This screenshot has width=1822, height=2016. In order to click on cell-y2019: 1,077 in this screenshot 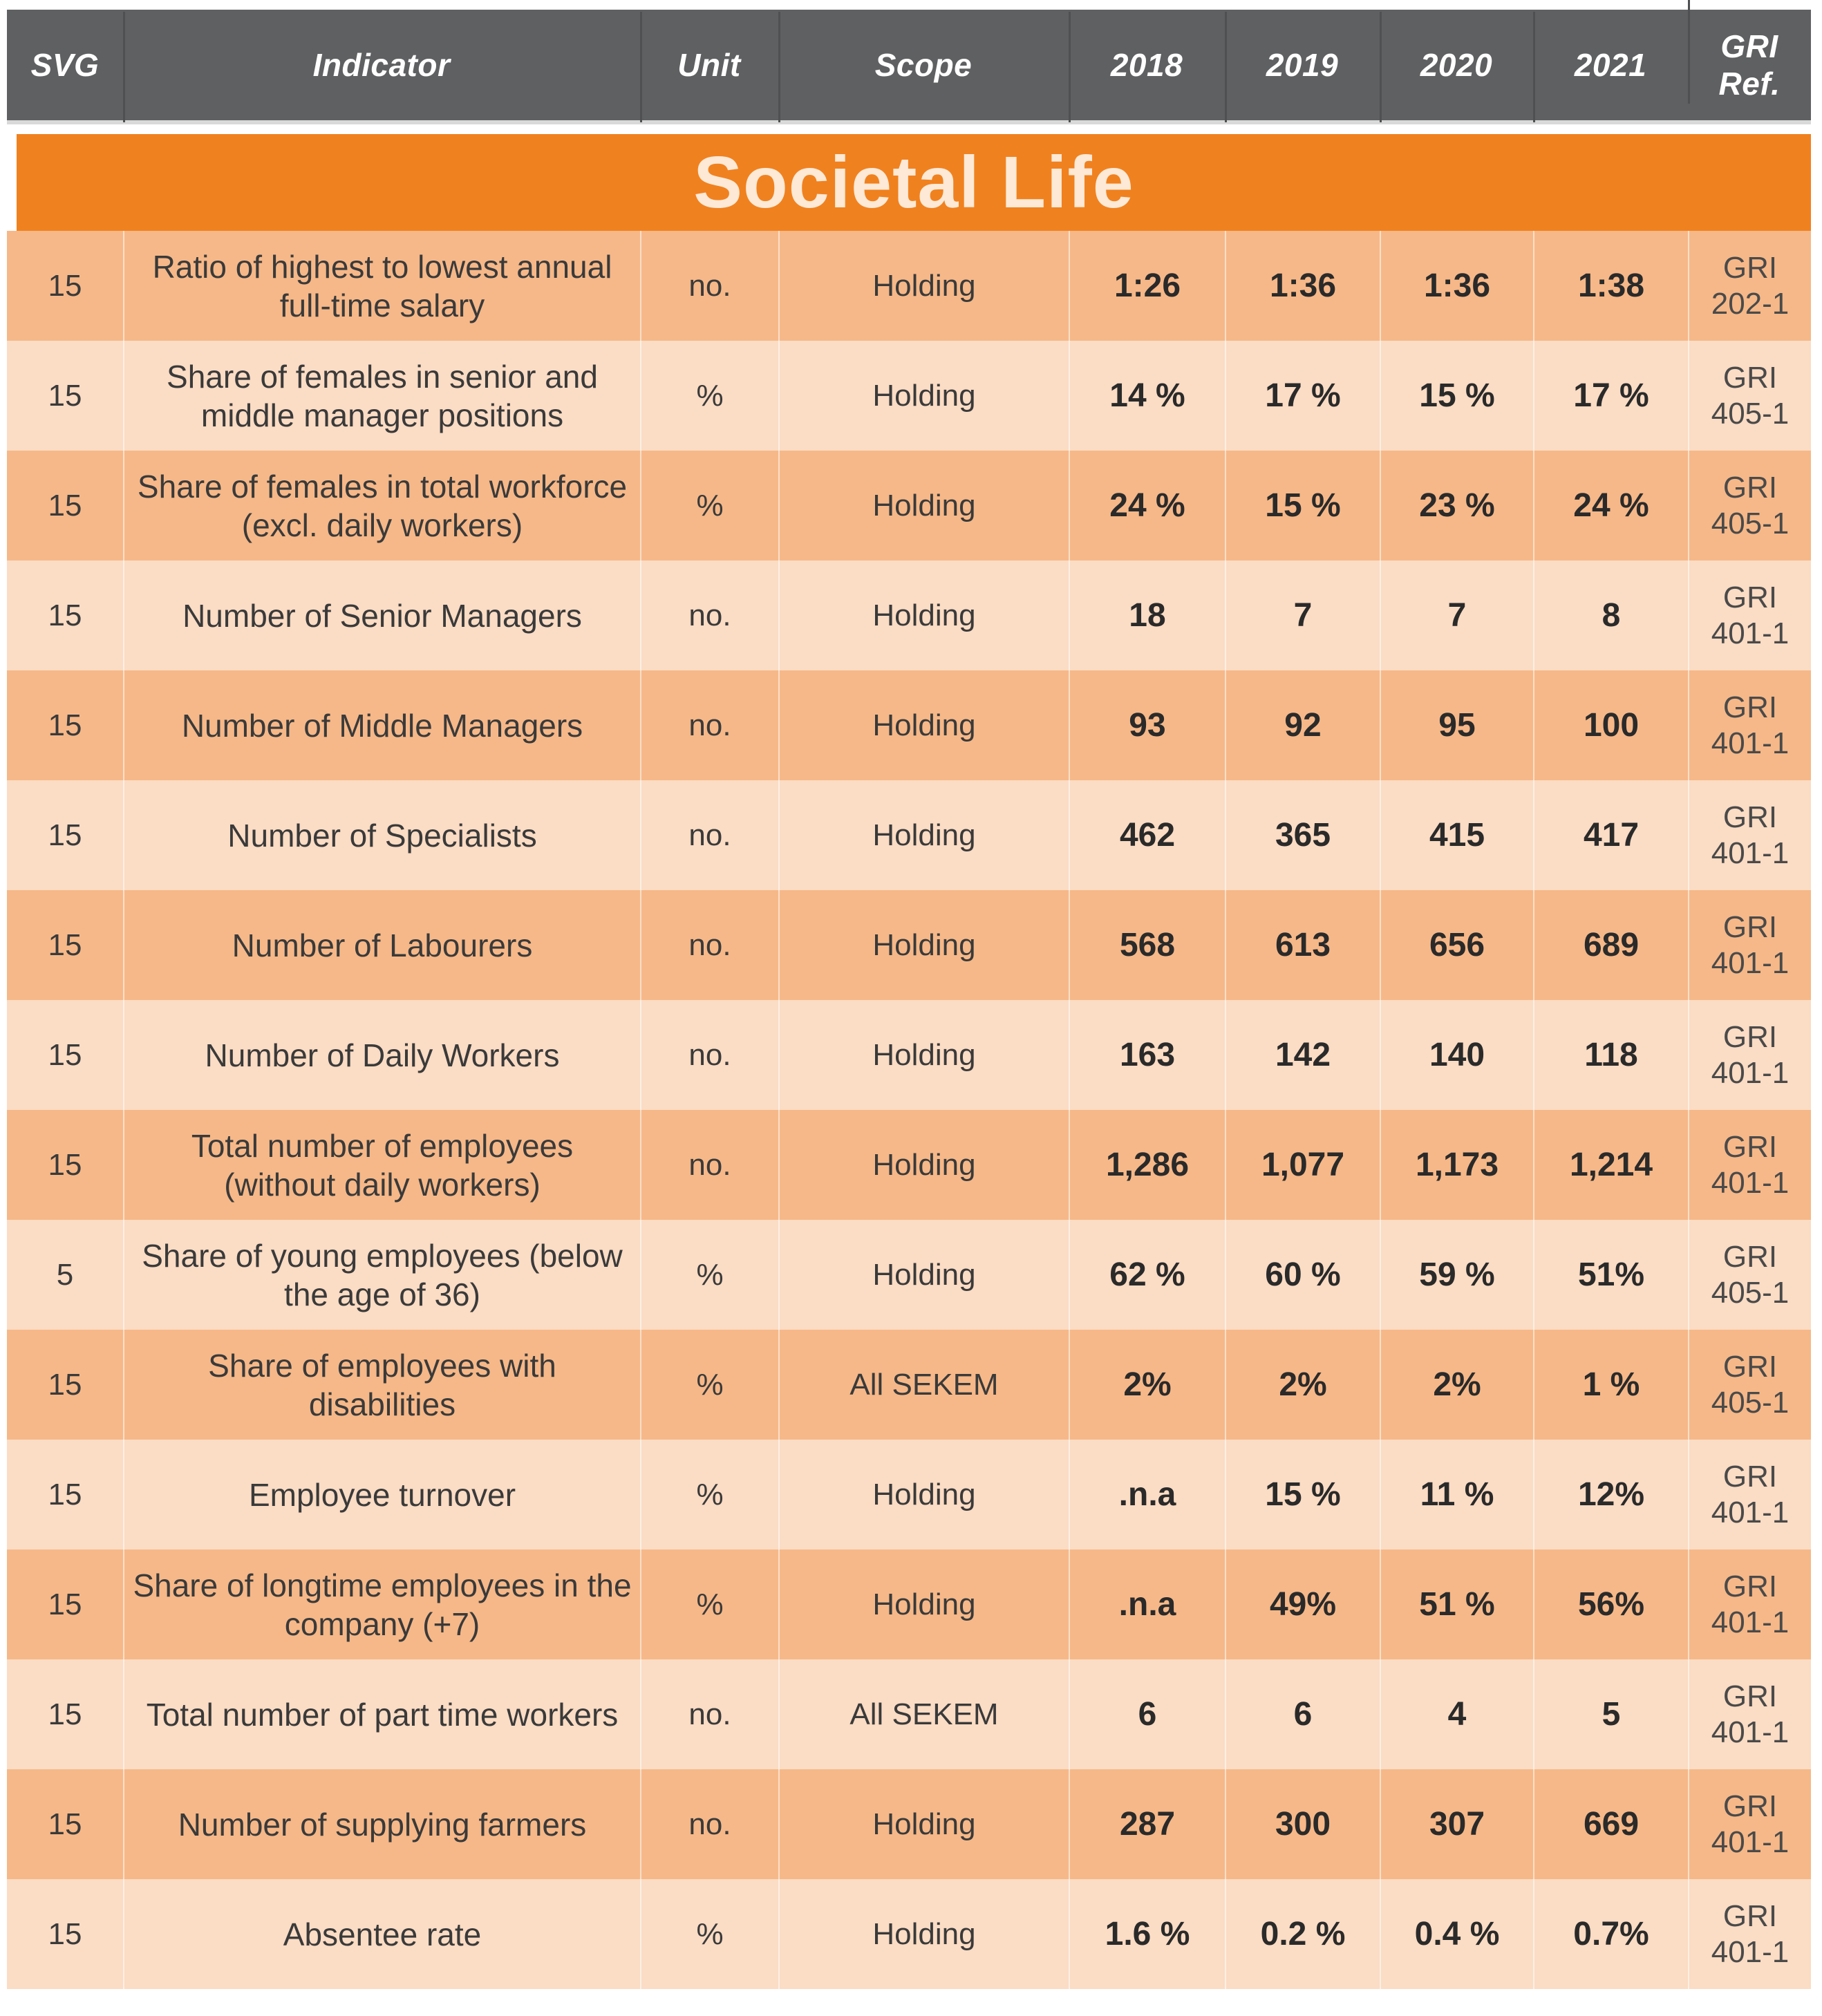, I will do `click(1302, 1165)`.